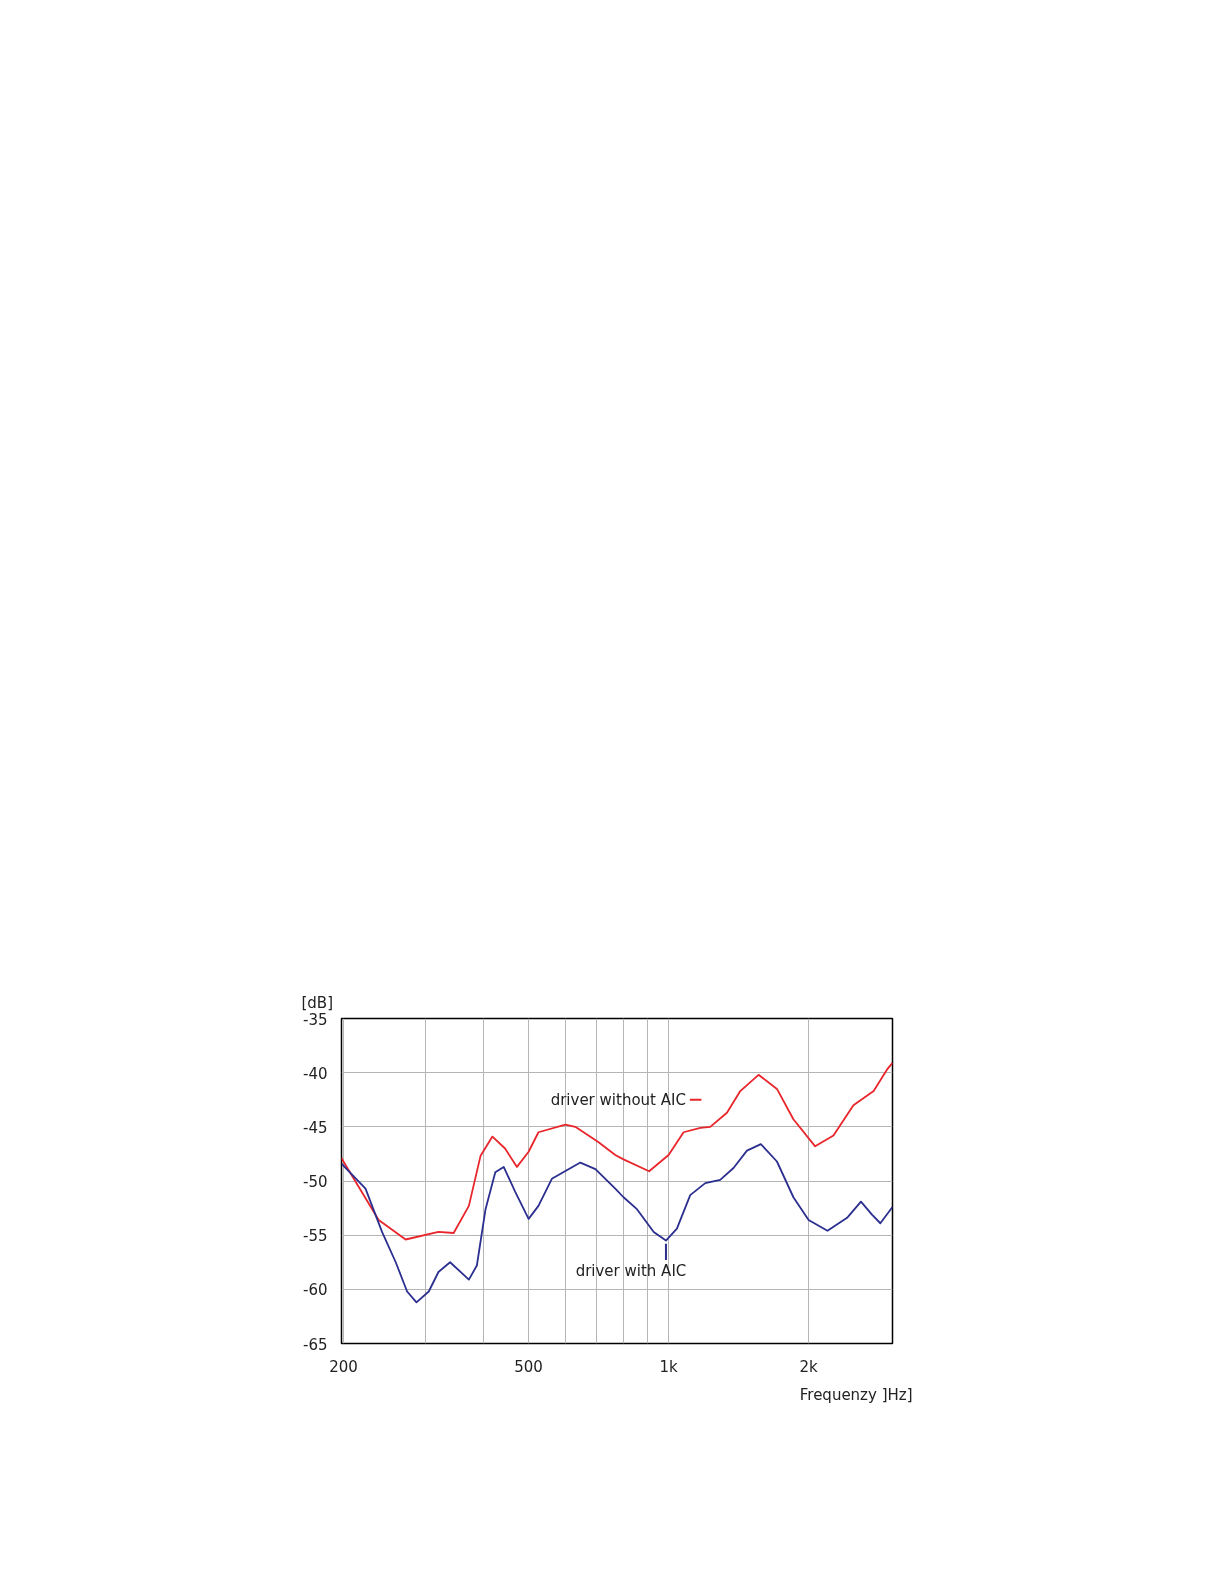  What do you see at coordinates (315, 1073) in the screenshot?
I see `y-tick-label: -40` at bounding box center [315, 1073].